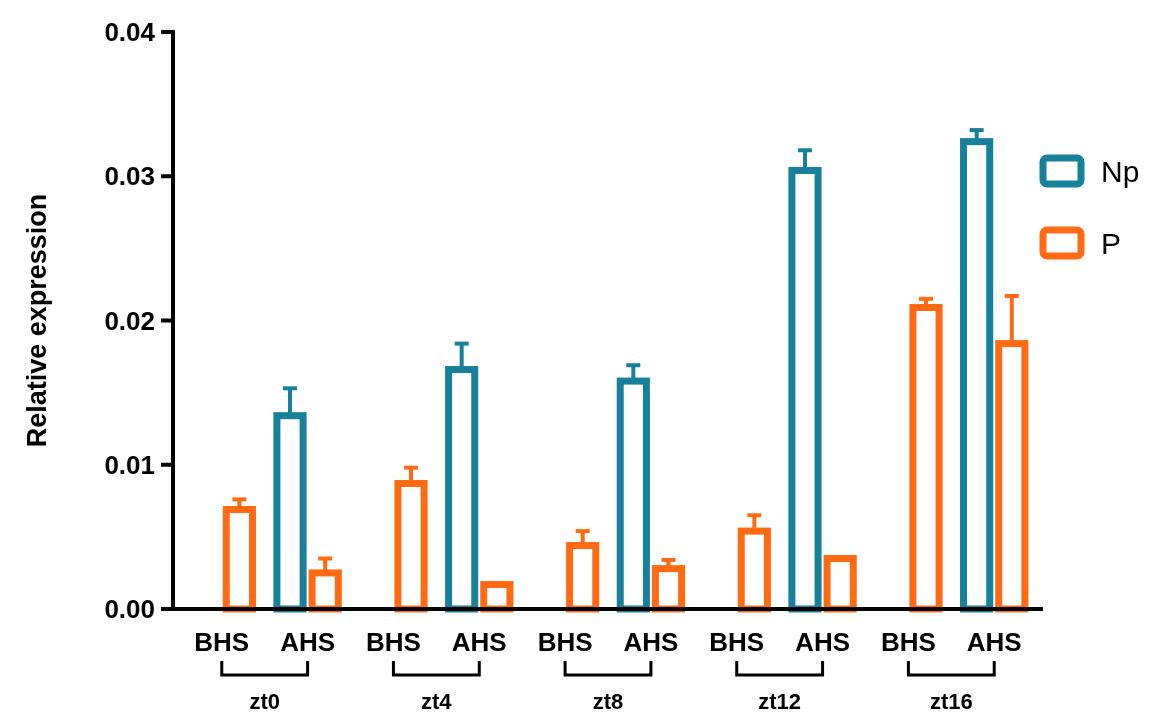  What do you see at coordinates (1111, 243) in the screenshot?
I see `legend-label: P` at bounding box center [1111, 243].